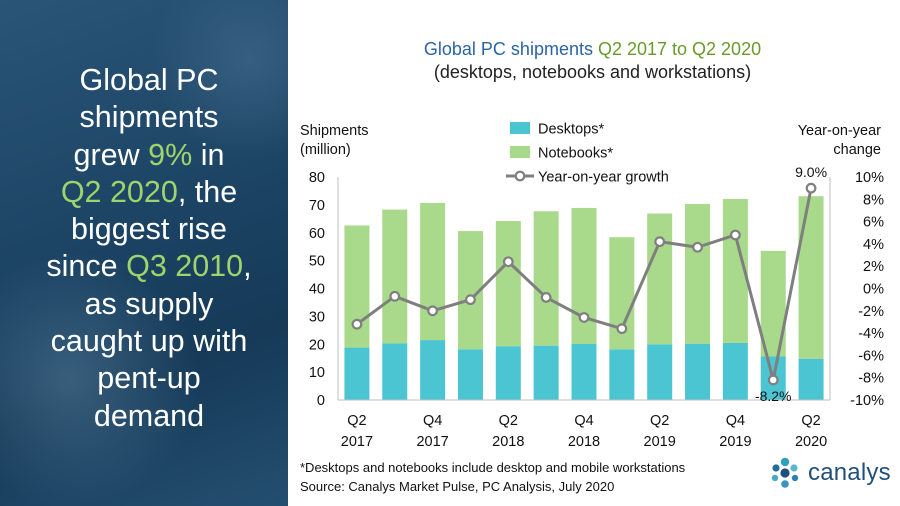 The height and width of the screenshot is (506, 900). What do you see at coordinates (871, 334) in the screenshot?
I see `right-axis-tick: -4%` at bounding box center [871, 334].